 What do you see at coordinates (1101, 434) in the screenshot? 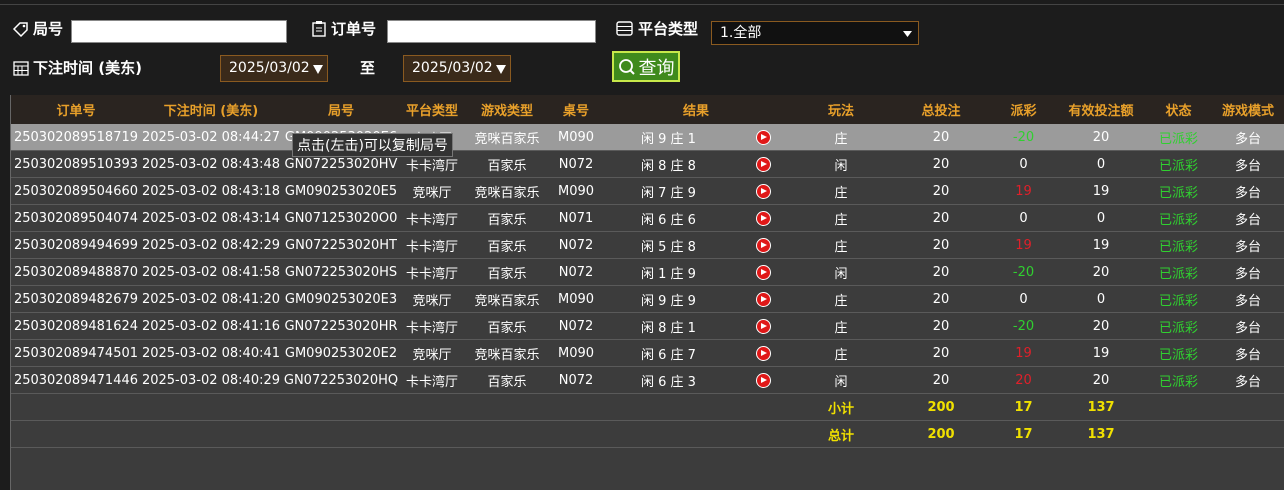
I see `total-value: 137` at bounding box center [1101, 434].